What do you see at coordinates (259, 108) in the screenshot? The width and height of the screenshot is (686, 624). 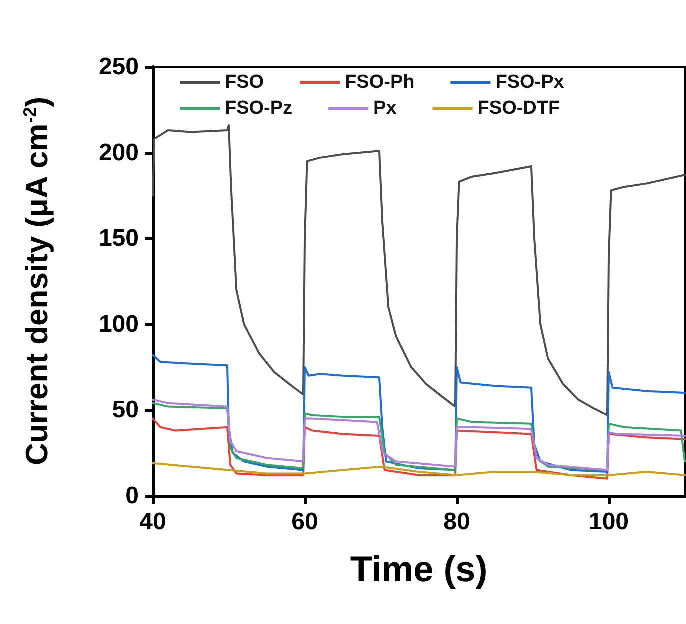 I see `legend-label: FSO-Pz` at bounding box center [259, 108].